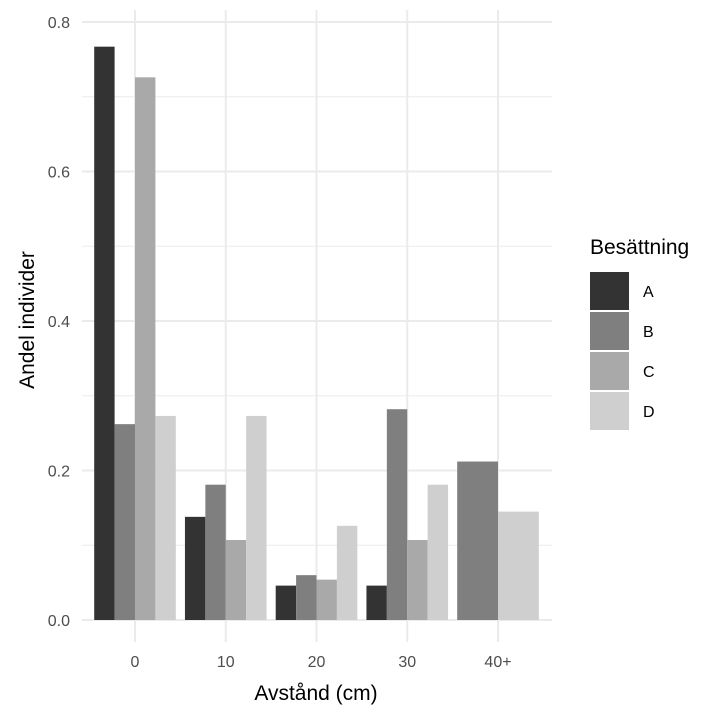 Image resolution: width=712 pixels, height=709 pixels. I want to click on legend-swatch-B, so click(609, 331).